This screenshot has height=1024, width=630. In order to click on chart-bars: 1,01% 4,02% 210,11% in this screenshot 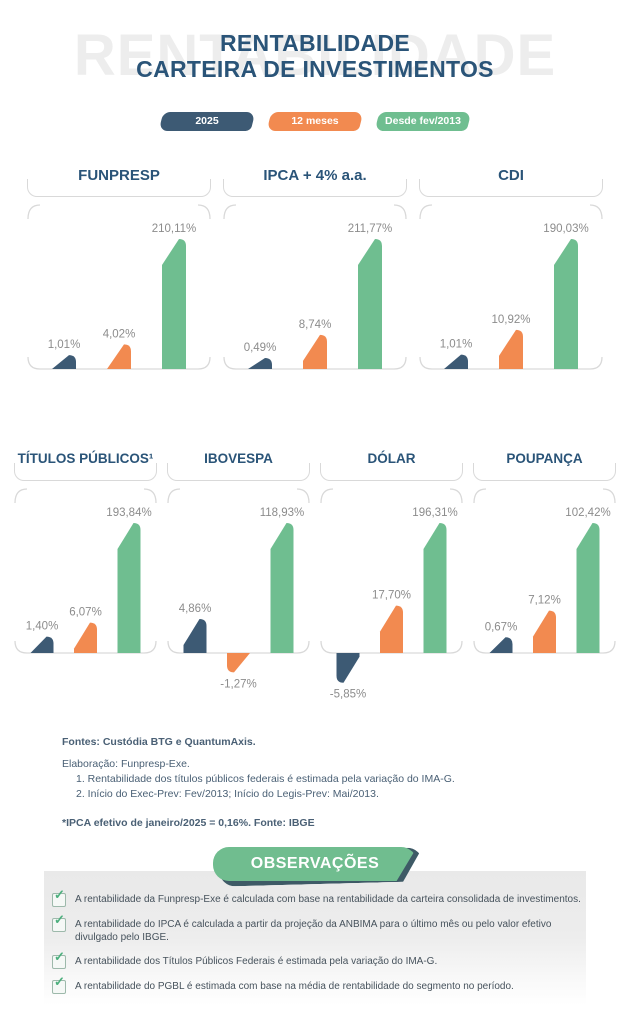, I will do `click(119, 287)`.